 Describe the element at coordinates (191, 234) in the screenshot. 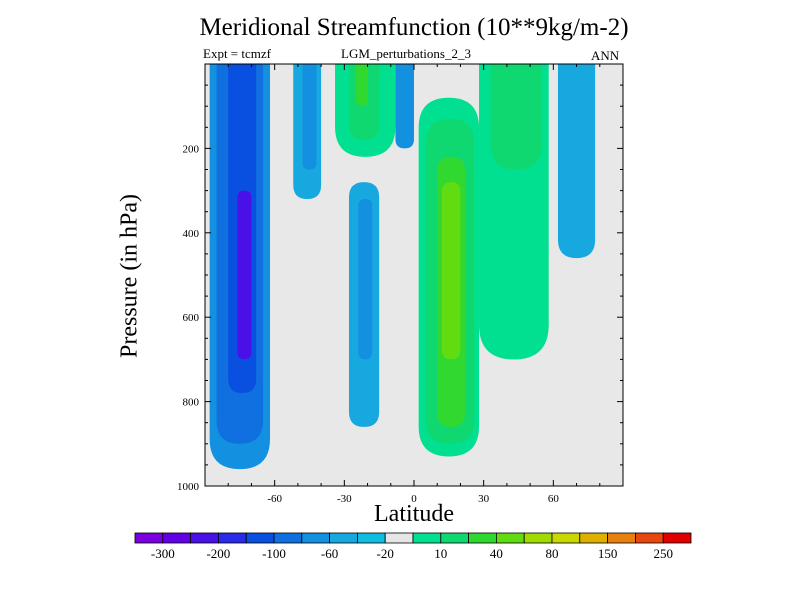

I see `y-tick-label-400: 400` at that location.